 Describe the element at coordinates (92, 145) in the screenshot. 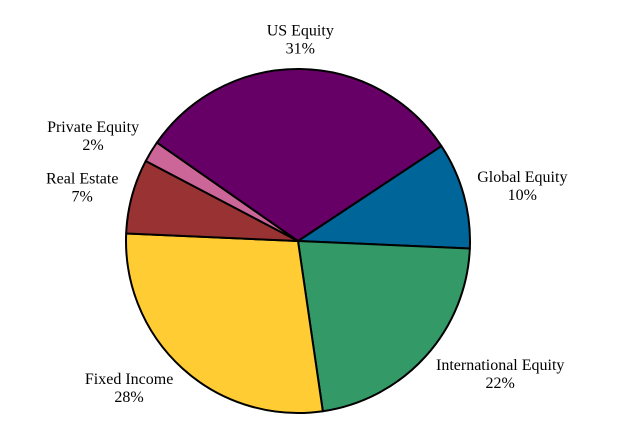

I see `slice-value-label: 2%` at that location.